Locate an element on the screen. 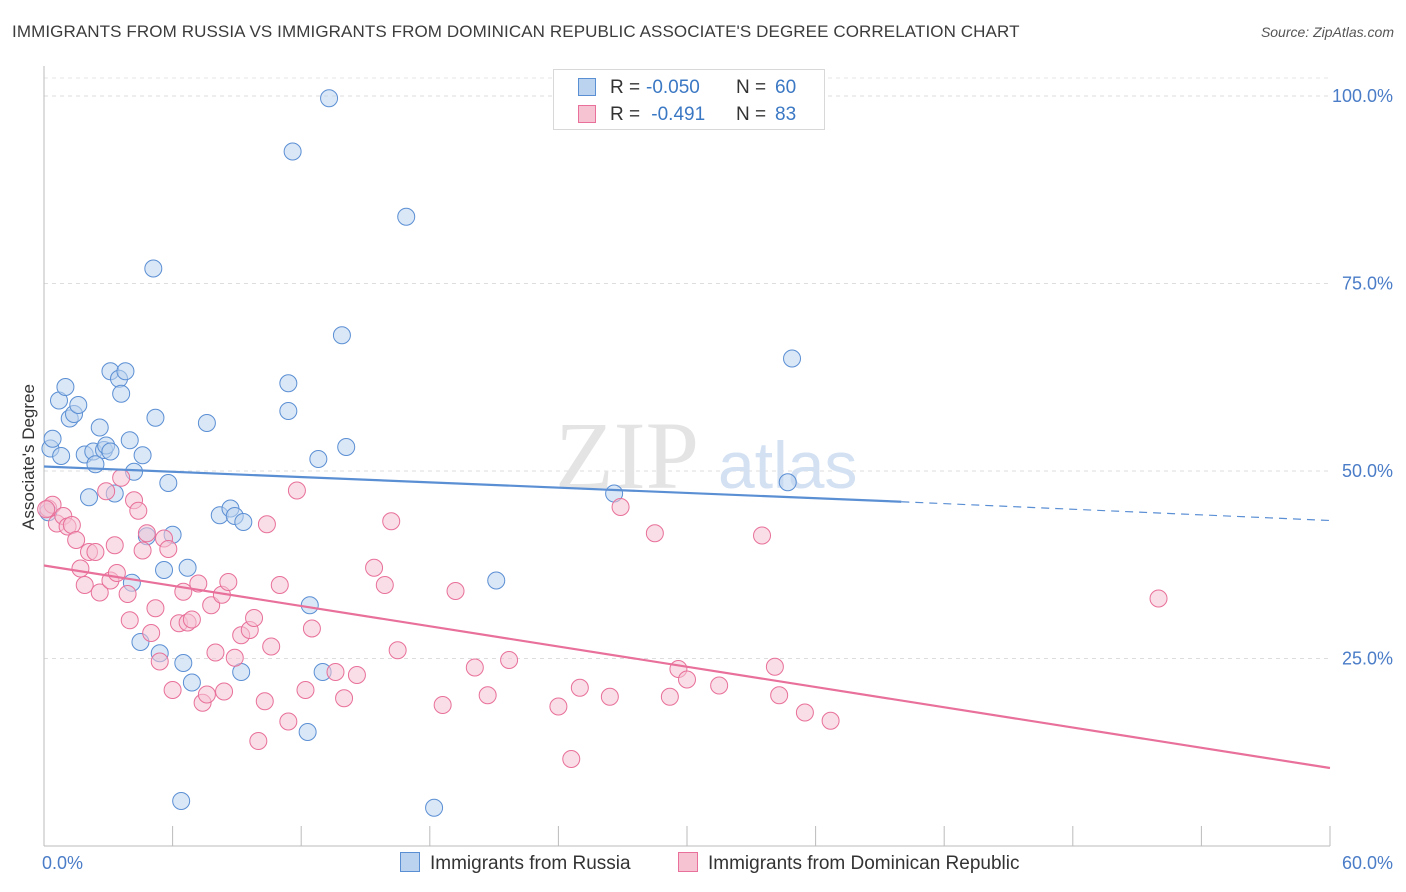 The height and width of the screenshot is (892, 1406). correlation-legend: R = -0.050 N = 60 R = -0.491 N = 83 is located at coordinates (689, 99).